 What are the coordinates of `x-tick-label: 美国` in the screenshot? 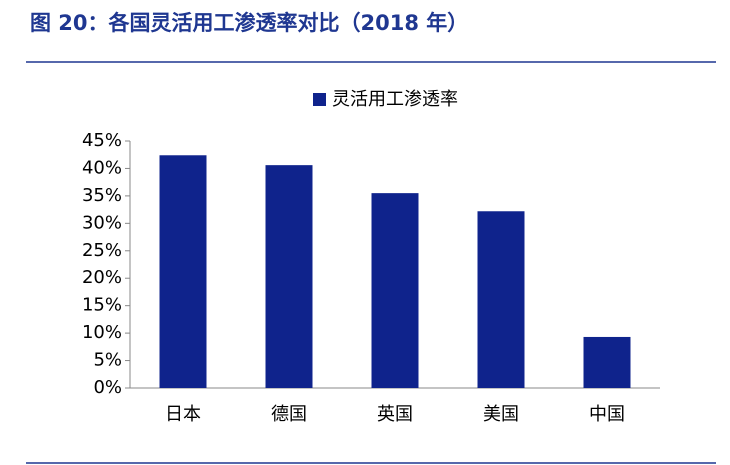 It's located at (501, 414).